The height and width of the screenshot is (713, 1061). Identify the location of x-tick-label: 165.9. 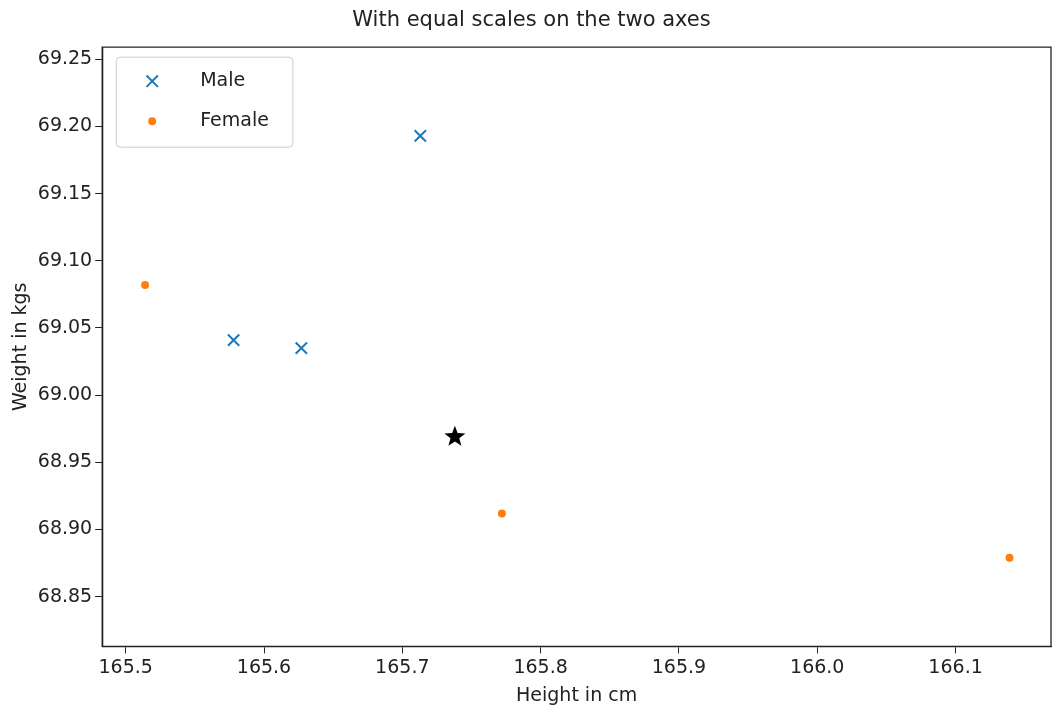
(679, 665).